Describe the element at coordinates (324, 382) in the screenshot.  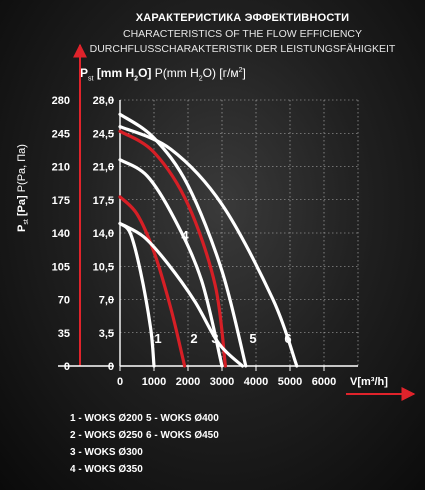
I see `x-tick-label: 6000` at that location.